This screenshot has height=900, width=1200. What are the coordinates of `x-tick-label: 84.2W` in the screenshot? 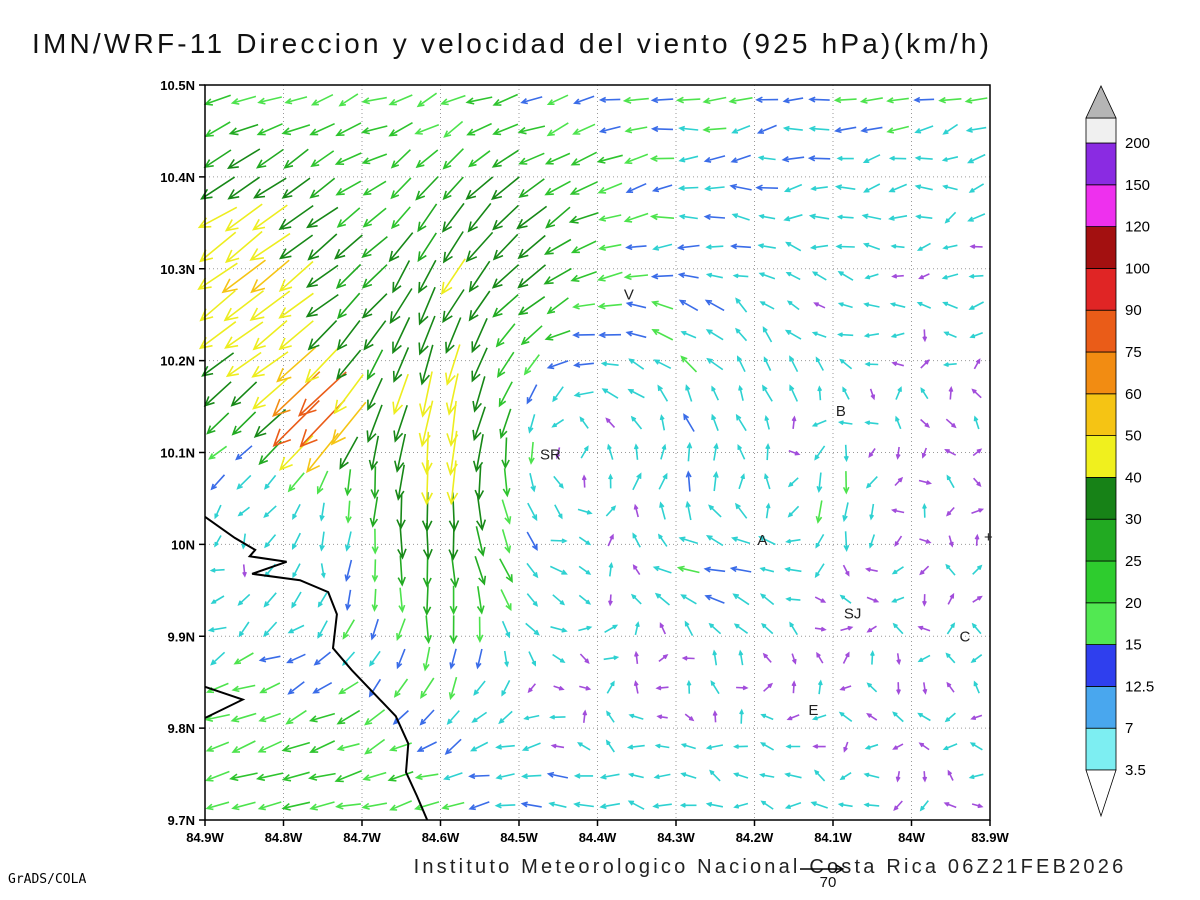 It's located at (755, 837).